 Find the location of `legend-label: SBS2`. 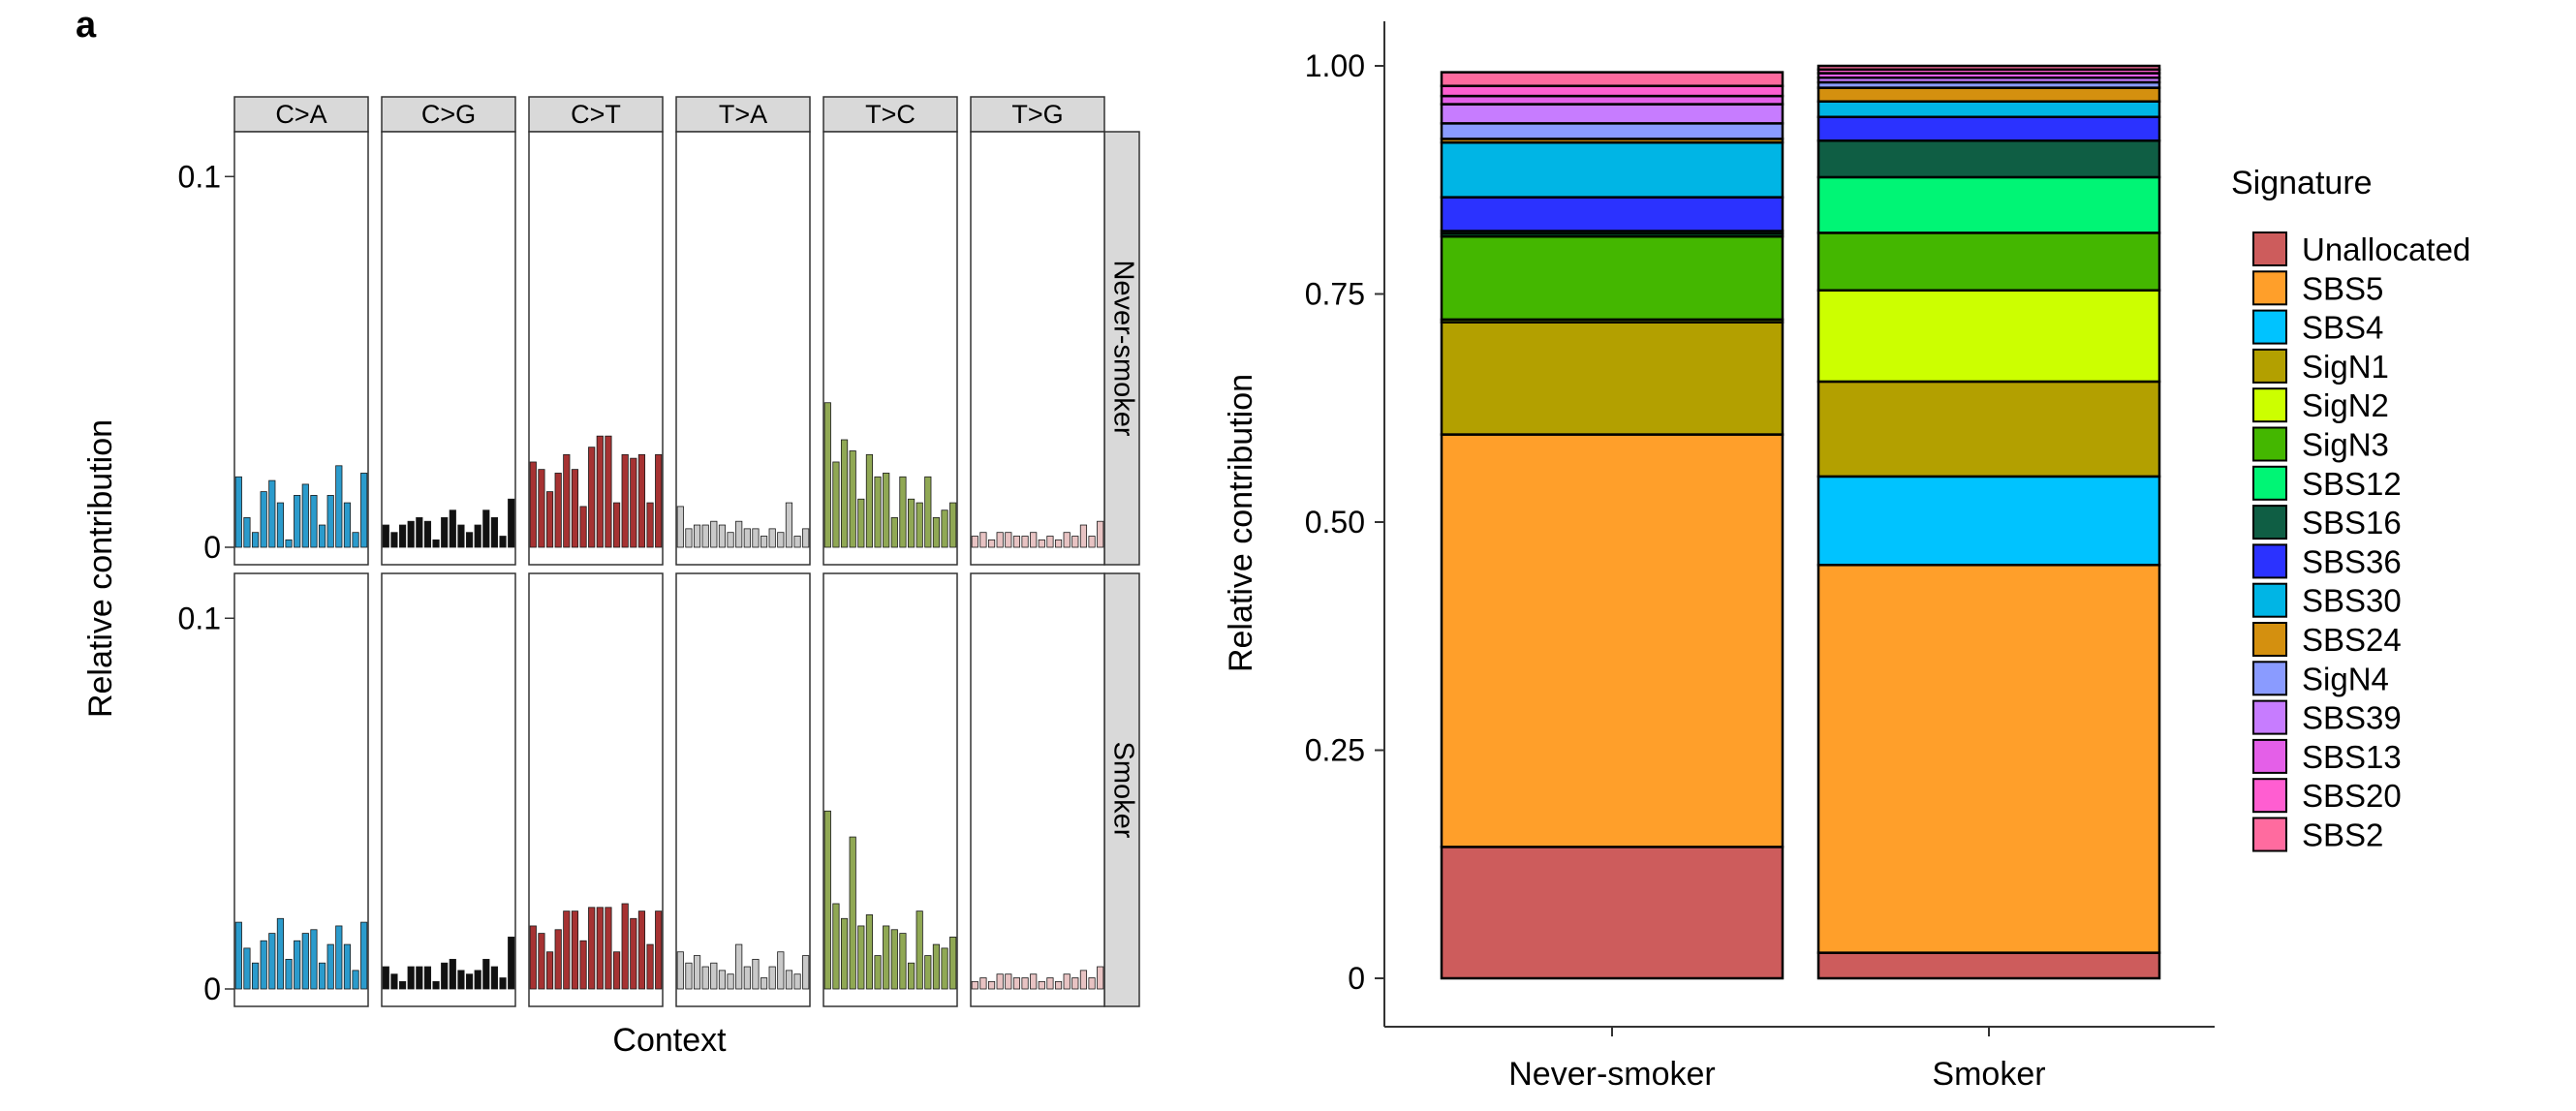

legend-label: SBS2 is located at coordinates (2342, 835).